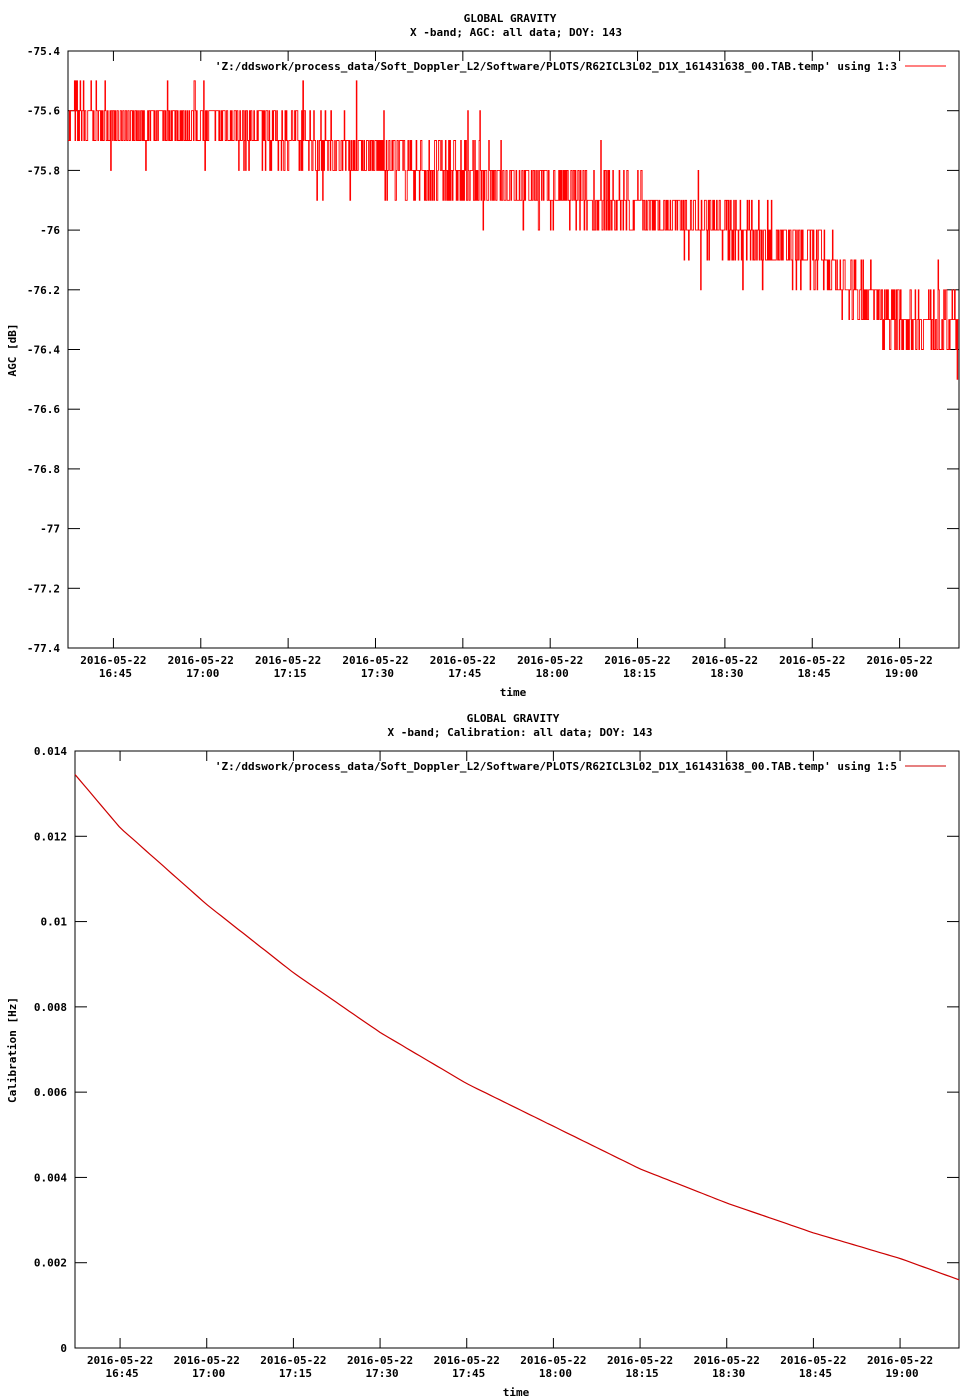  I want to click on y-tick-label: 0.008, so click(50, 1007).